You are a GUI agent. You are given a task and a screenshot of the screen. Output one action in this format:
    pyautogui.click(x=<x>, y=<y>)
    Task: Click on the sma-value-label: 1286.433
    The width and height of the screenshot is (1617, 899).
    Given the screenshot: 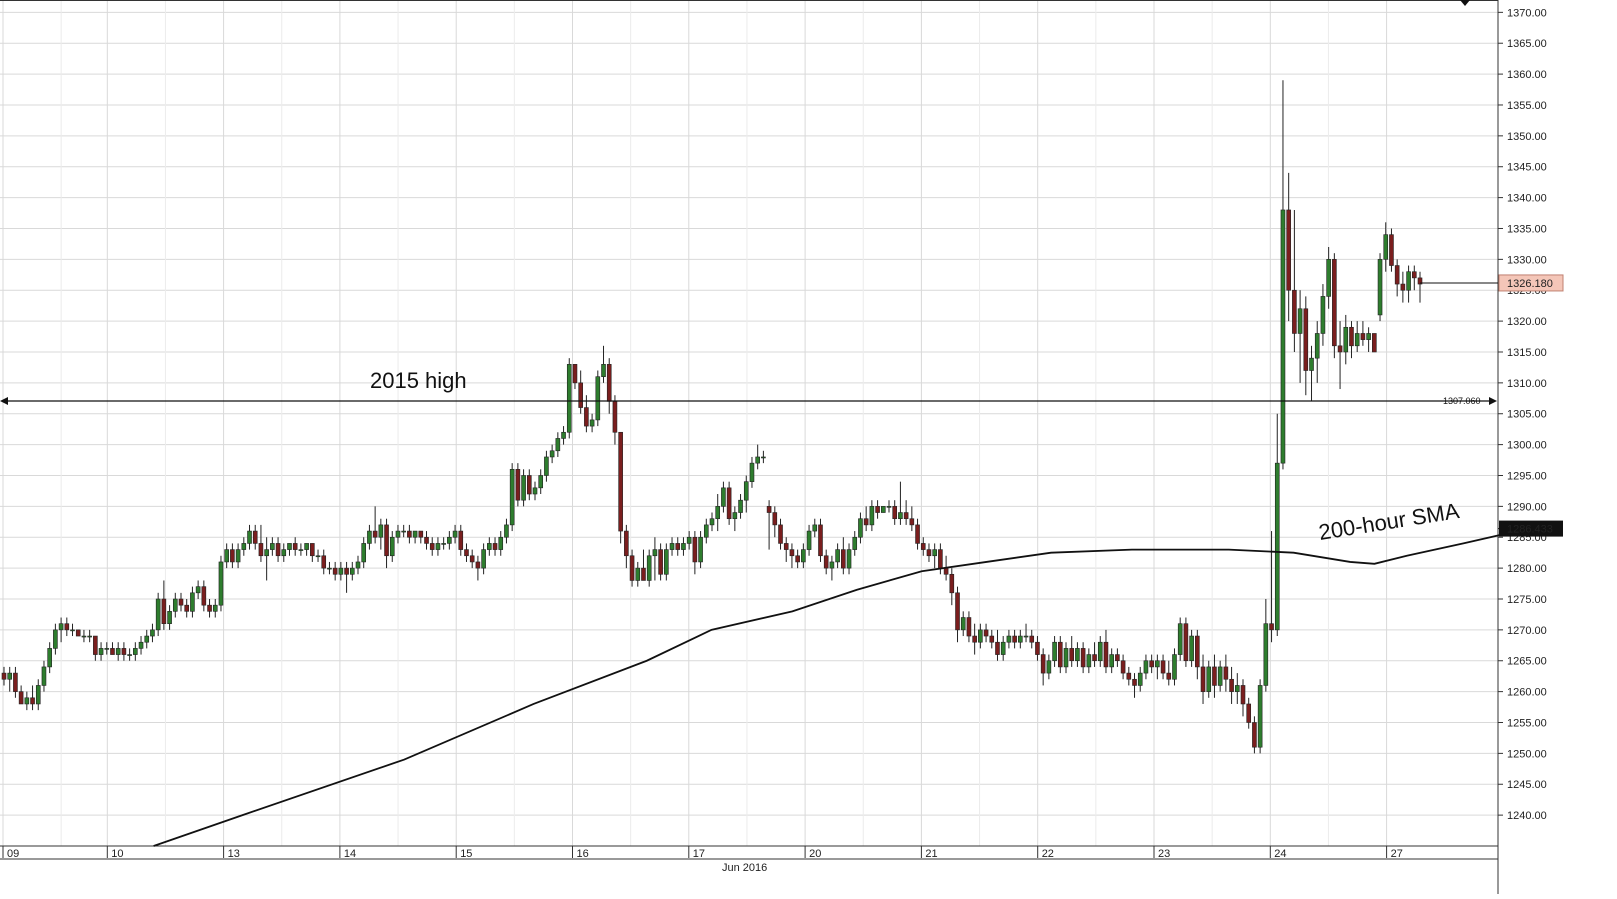 What is the action you would take?
    pyautogui.click(x=1530, y=530)
    